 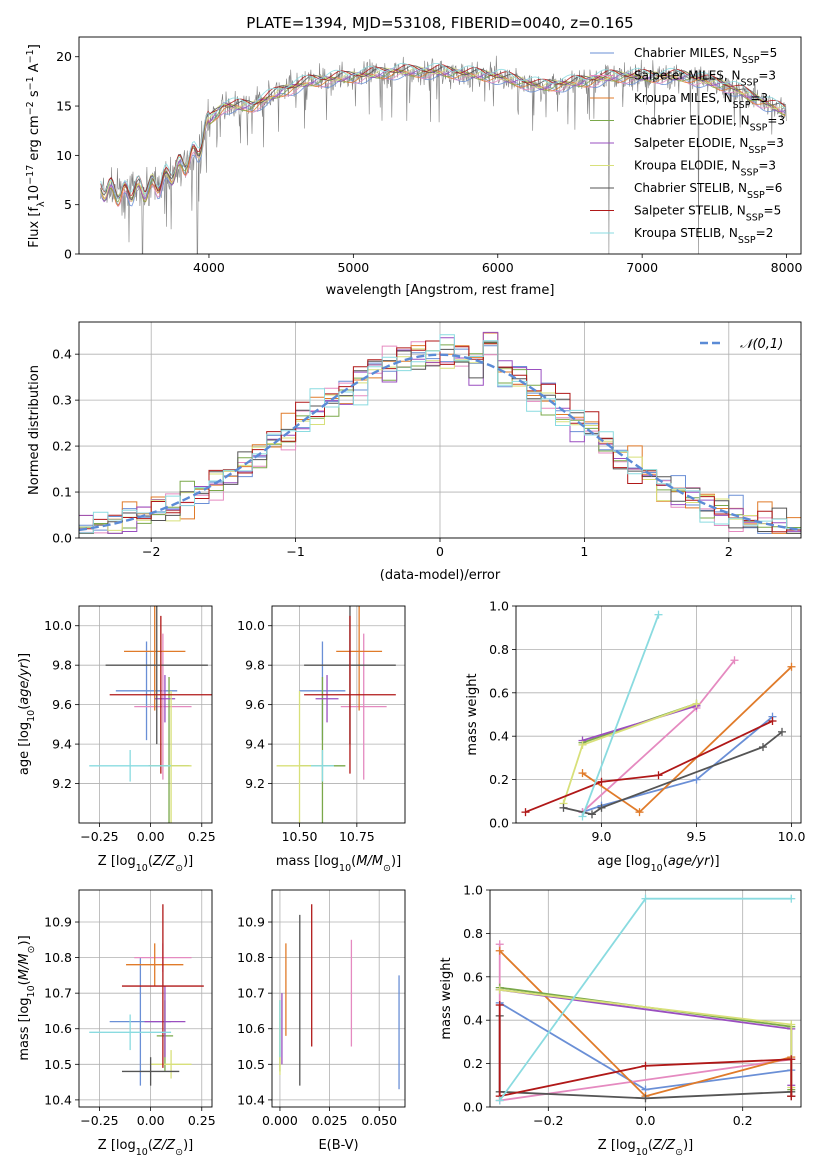 What do you see at coordinates (62, 446) in the screenshot?
I see `y-tick-label: 0.2` at bounding box center [62, 446].